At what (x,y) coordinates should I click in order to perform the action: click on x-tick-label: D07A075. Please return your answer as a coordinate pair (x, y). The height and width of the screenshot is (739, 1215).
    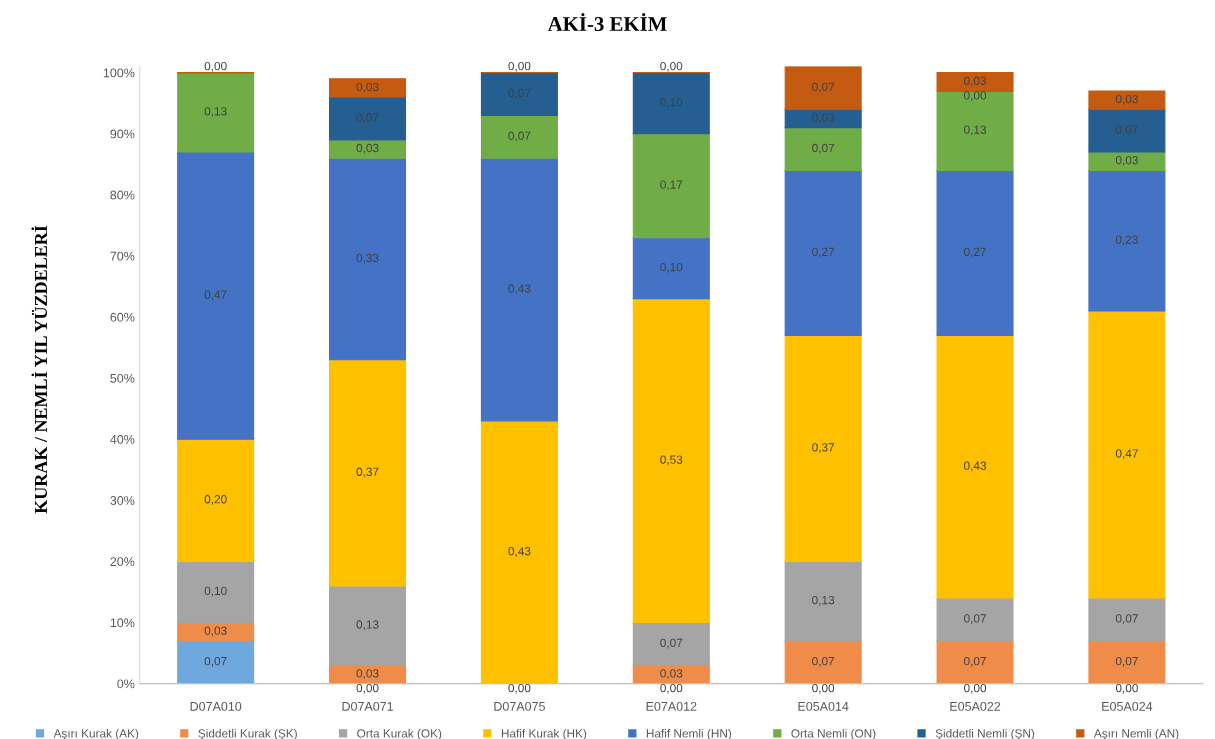
    Looking at the image, I should click on (519, 706).